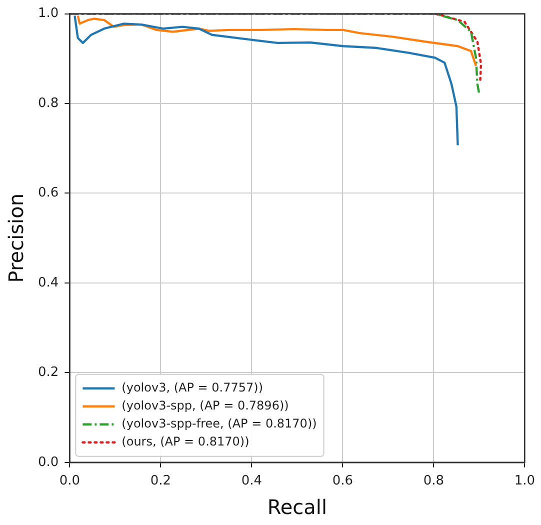 This screenshot has height=525, width=541. I want to click on legend-label: (yolov3-spp, (AP = 0.7896)), so click(205, 405).